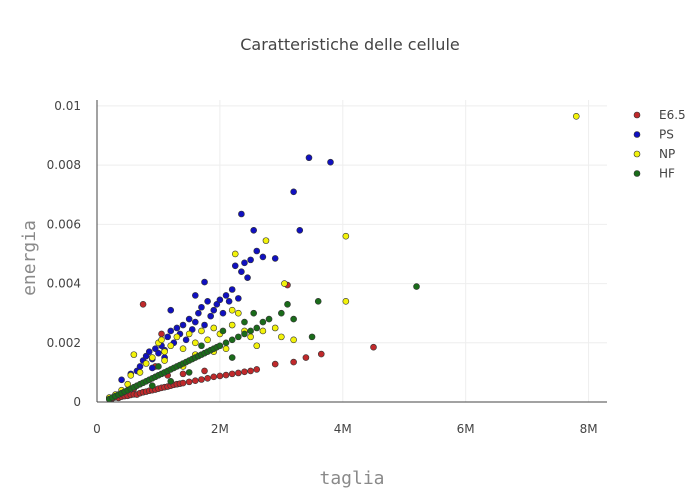 The height and width of the screenshot is (500, 700). I want to click on legend-label: HF, so click(667, 174).